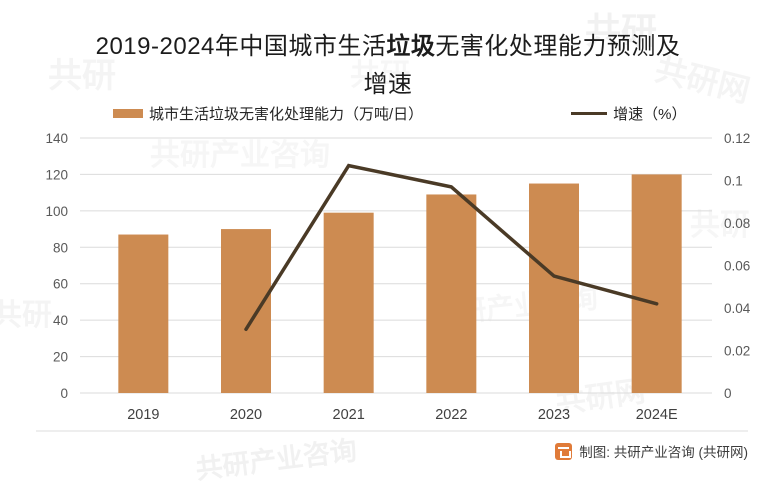 The width and height of the screenshot is (776, 497). Describe the element at coordinates (60, 357) in the screenshot. I see `left-axis-tick-label: 20` at that location.